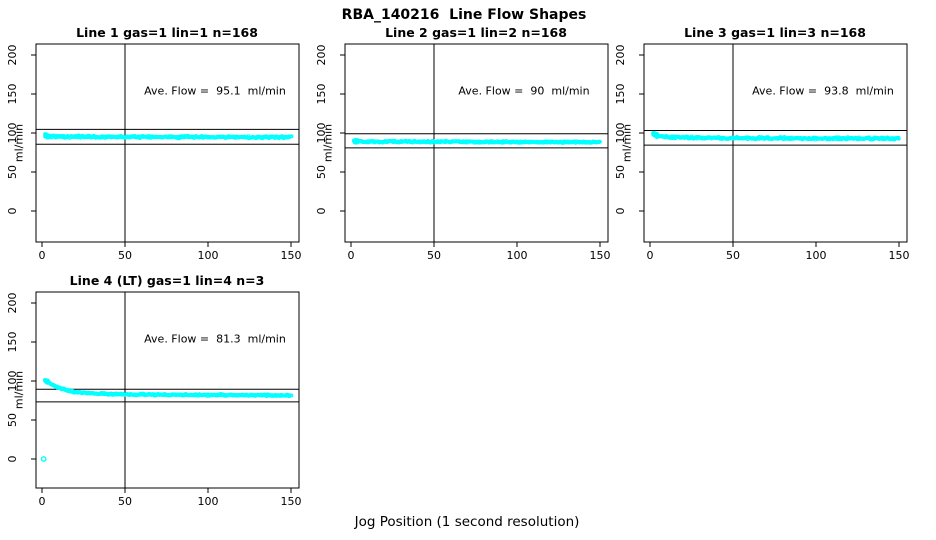 The image size is (936, 540). I want to click on subplot-4: 0 50 100 150 200 0 50 100 150, so click(154, 399).